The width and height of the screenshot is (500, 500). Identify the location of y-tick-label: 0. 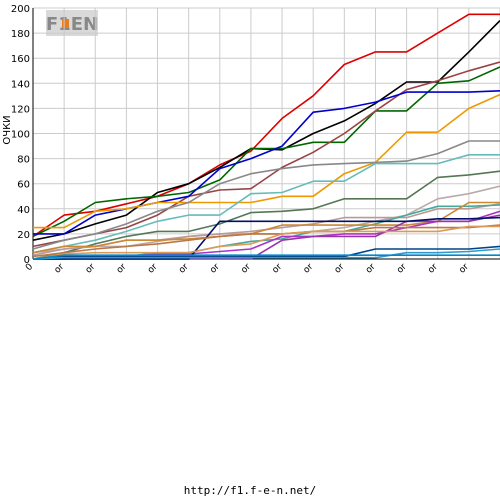
(27, 260).